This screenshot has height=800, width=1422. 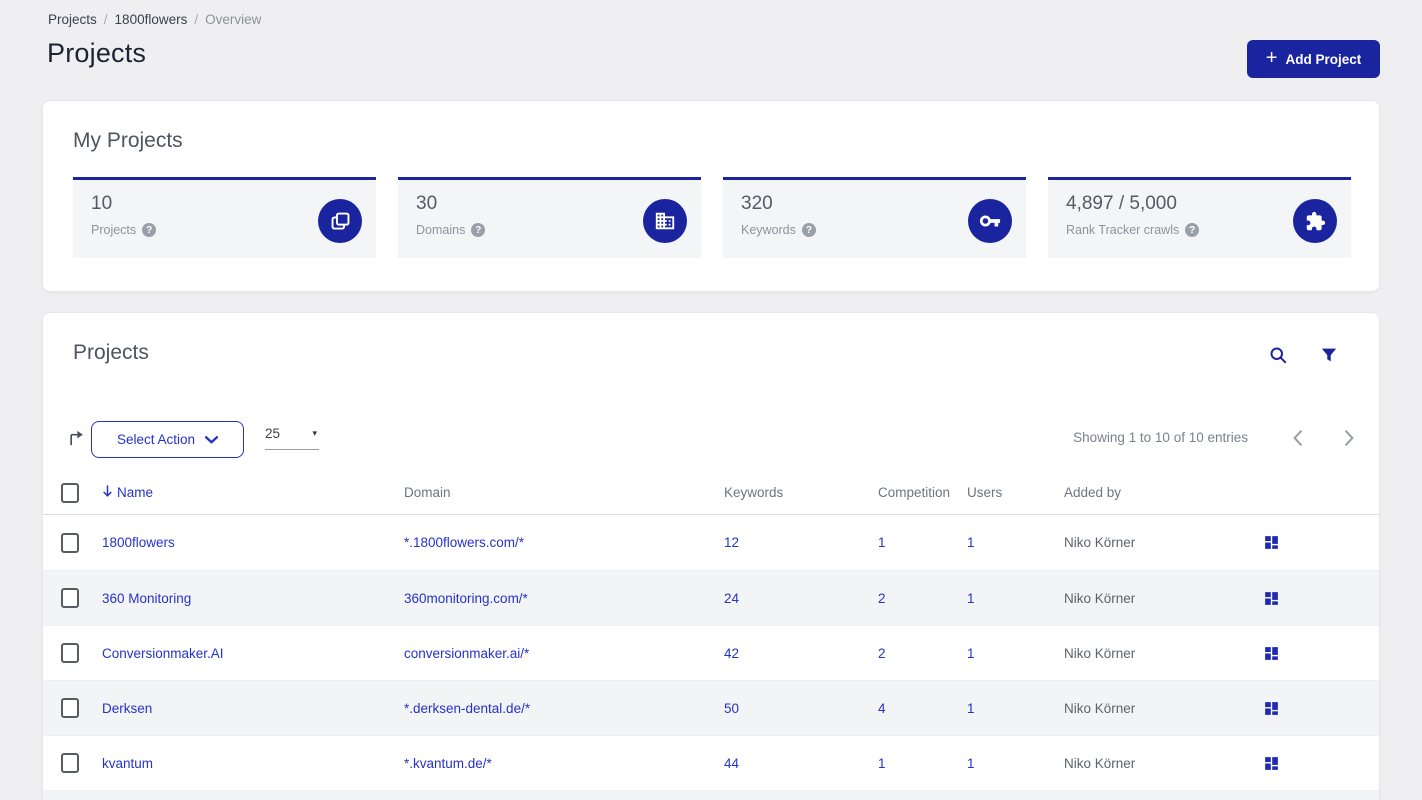 I want to click on key-icon, so click(x=990, y=221).